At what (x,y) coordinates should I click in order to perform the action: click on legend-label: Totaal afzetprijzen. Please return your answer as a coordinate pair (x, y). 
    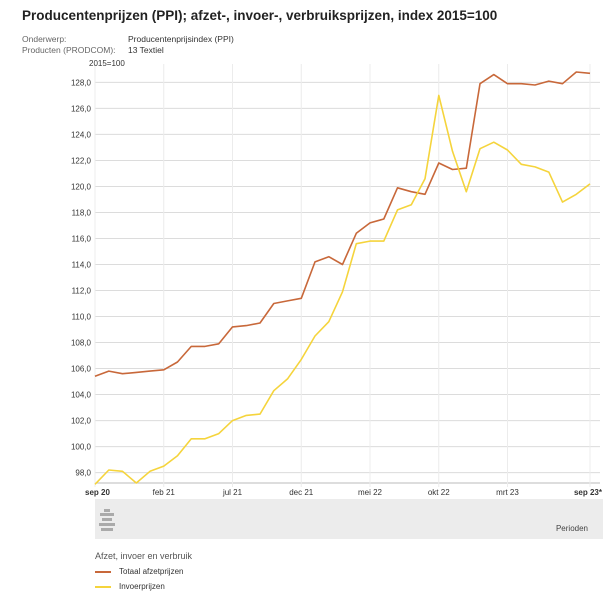
    Looking at the image, I should click on (151, 571).